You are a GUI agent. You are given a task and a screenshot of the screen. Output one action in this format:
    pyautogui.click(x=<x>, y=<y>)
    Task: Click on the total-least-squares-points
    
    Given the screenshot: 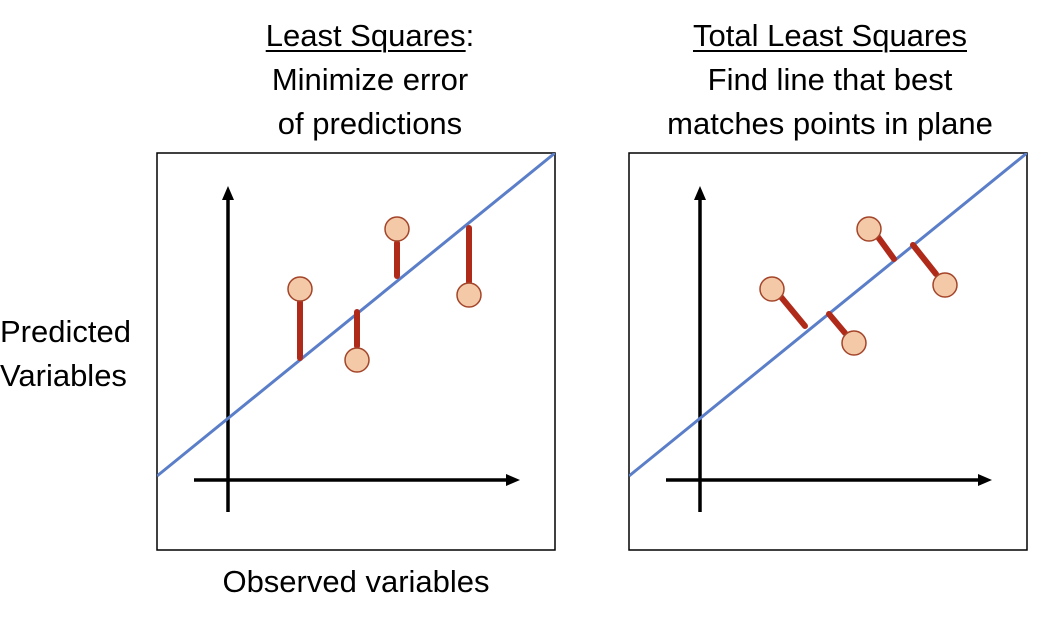 What is the action you would take?
    pyautogui.click(x=858, y=286)
    